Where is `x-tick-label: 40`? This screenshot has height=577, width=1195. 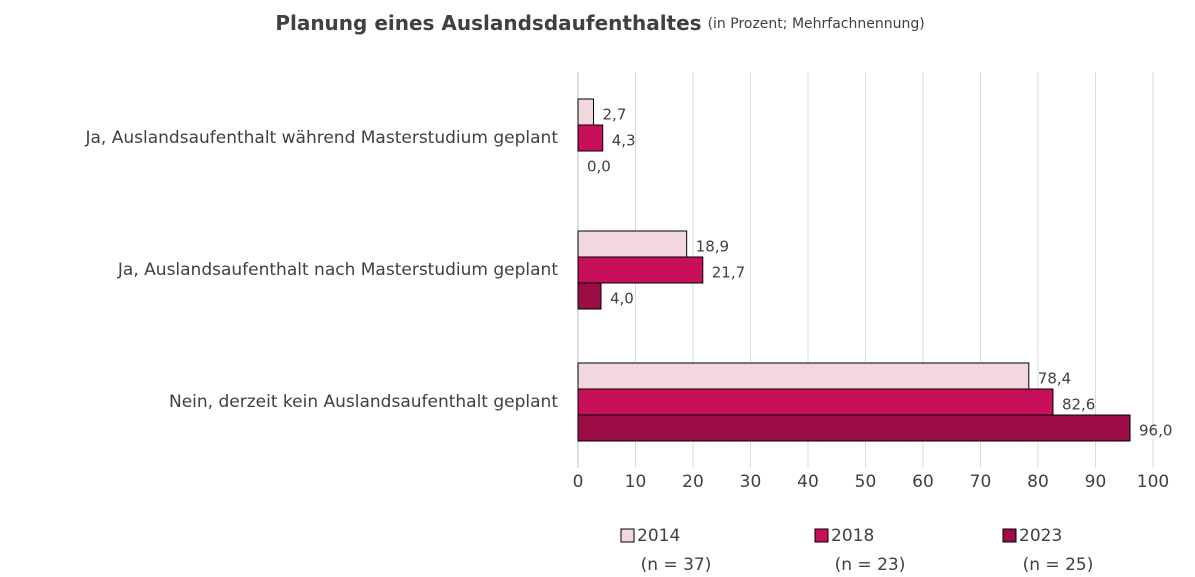 x-tick-label: 40 is located at coordinates (808, 482).